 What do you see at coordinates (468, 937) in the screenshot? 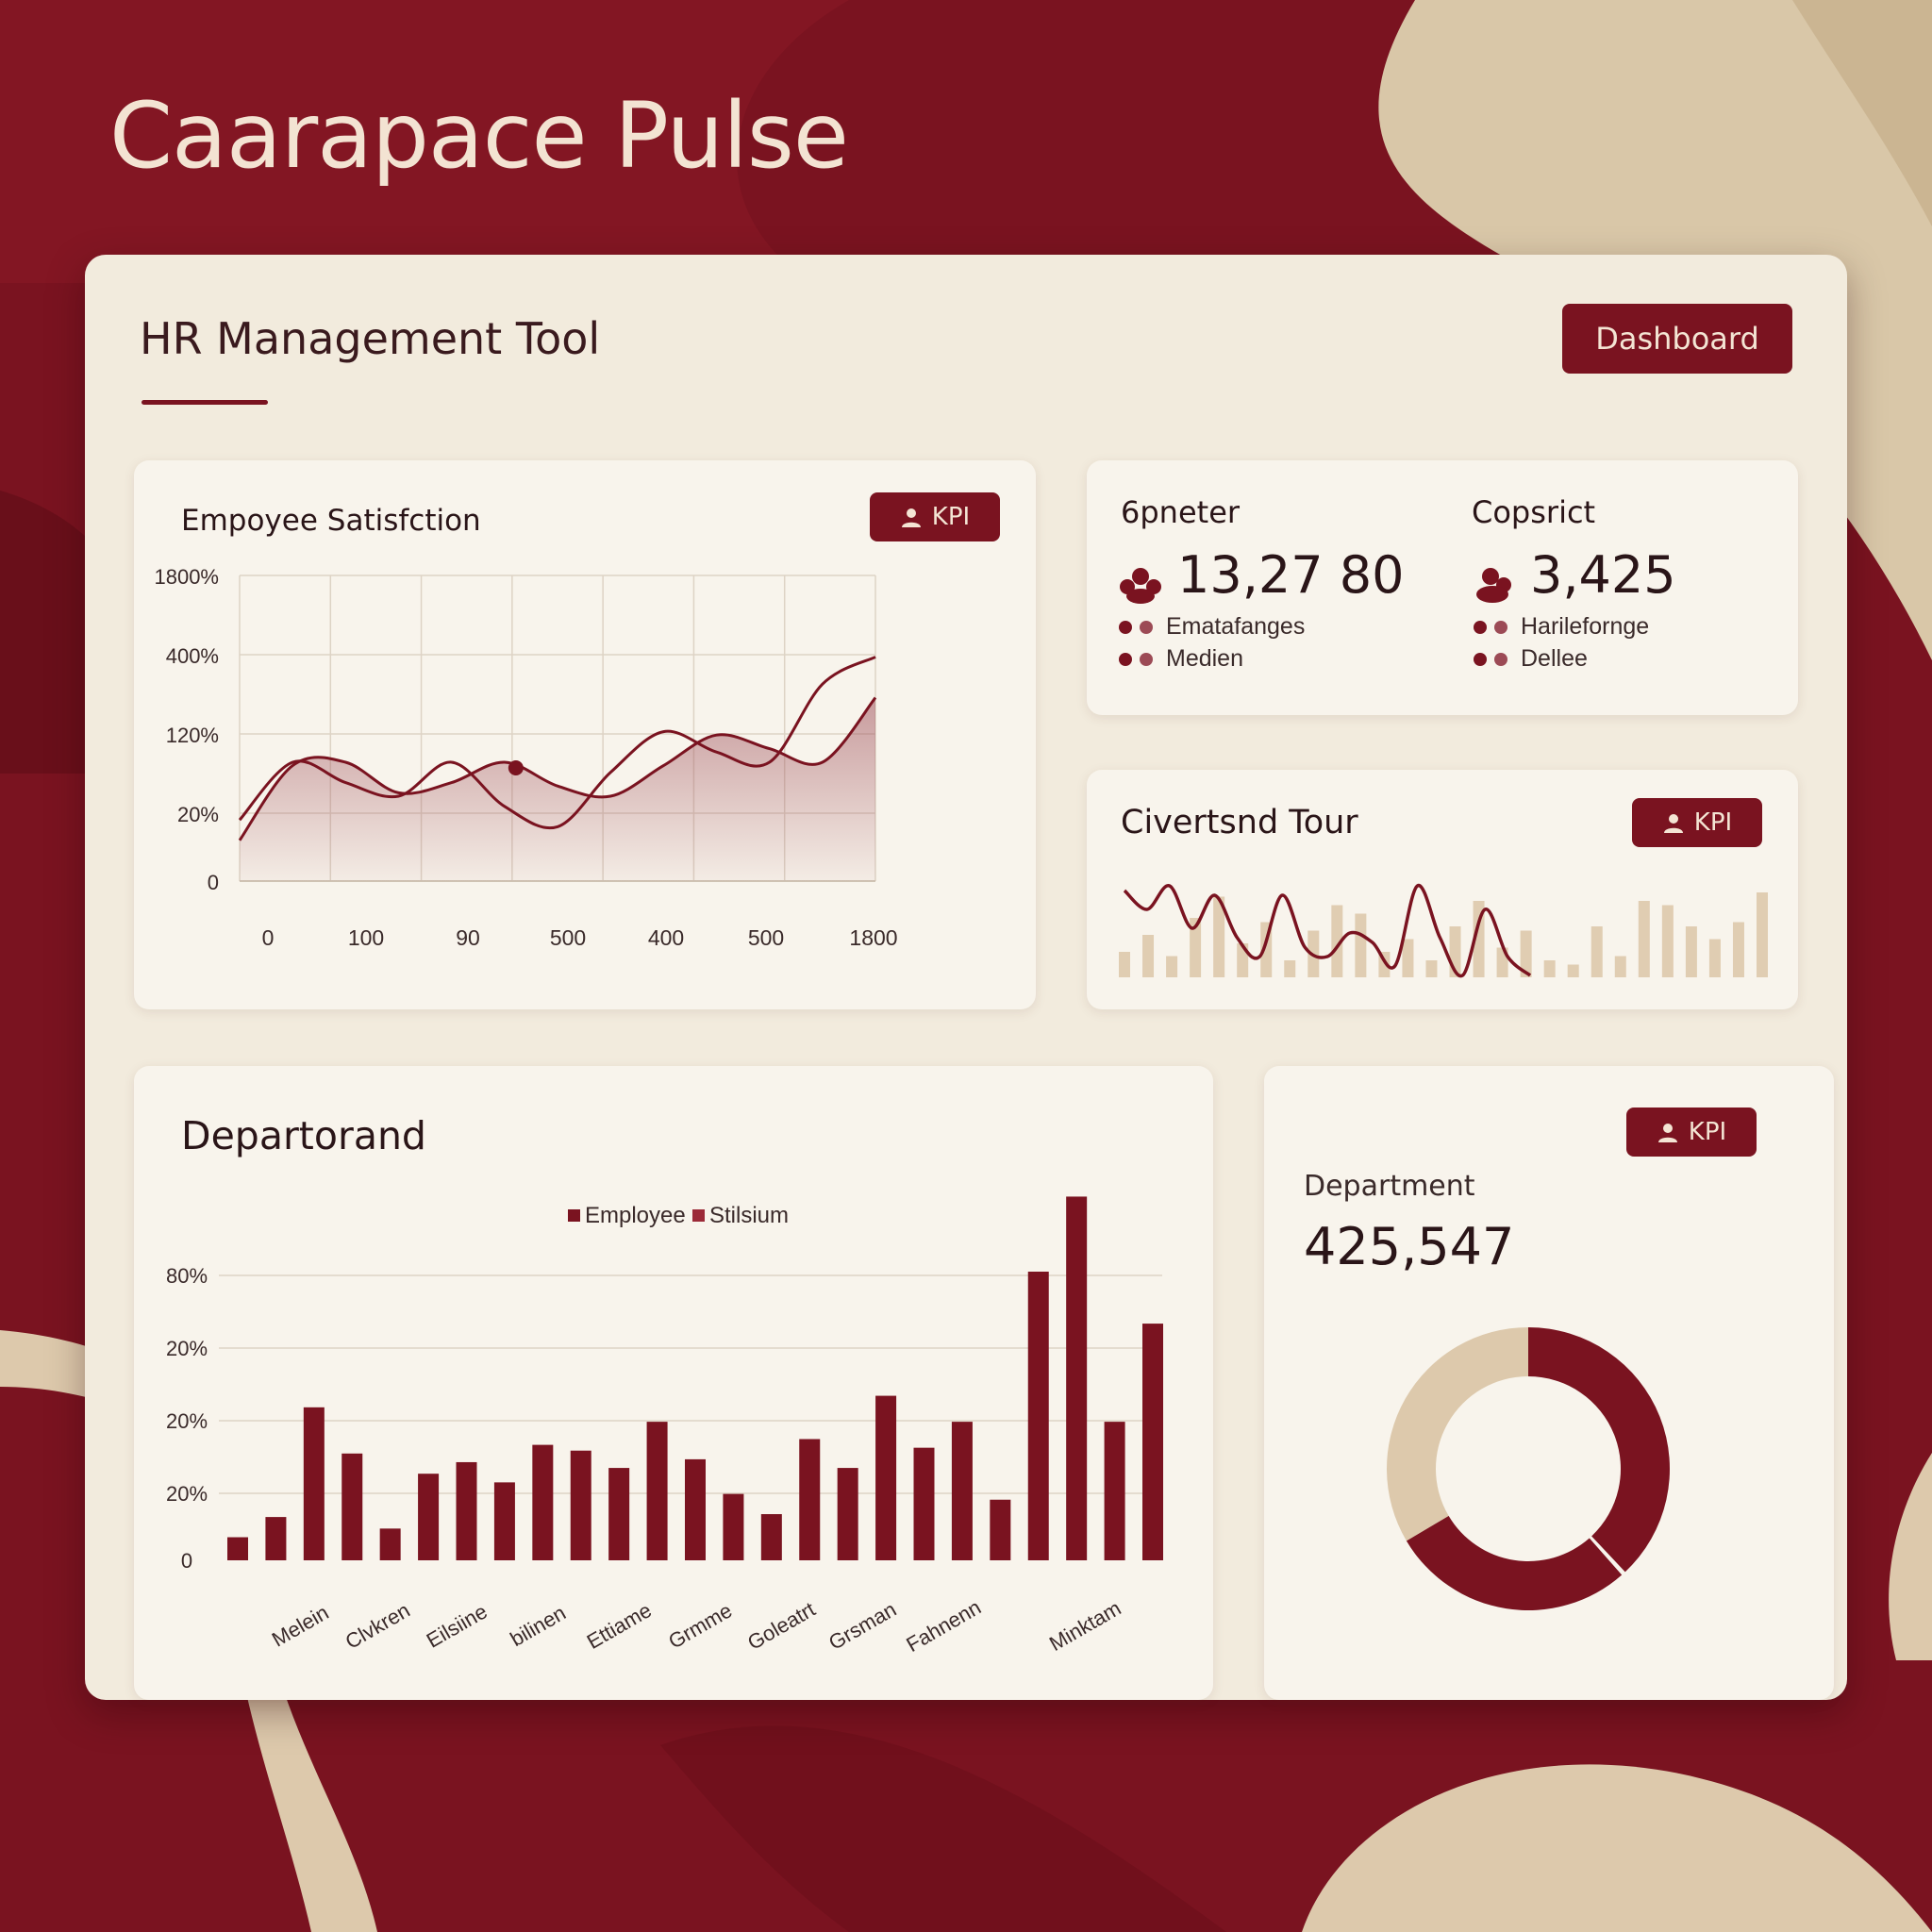
I see `x-tick-label: 90` at bounding box center [468, 937].